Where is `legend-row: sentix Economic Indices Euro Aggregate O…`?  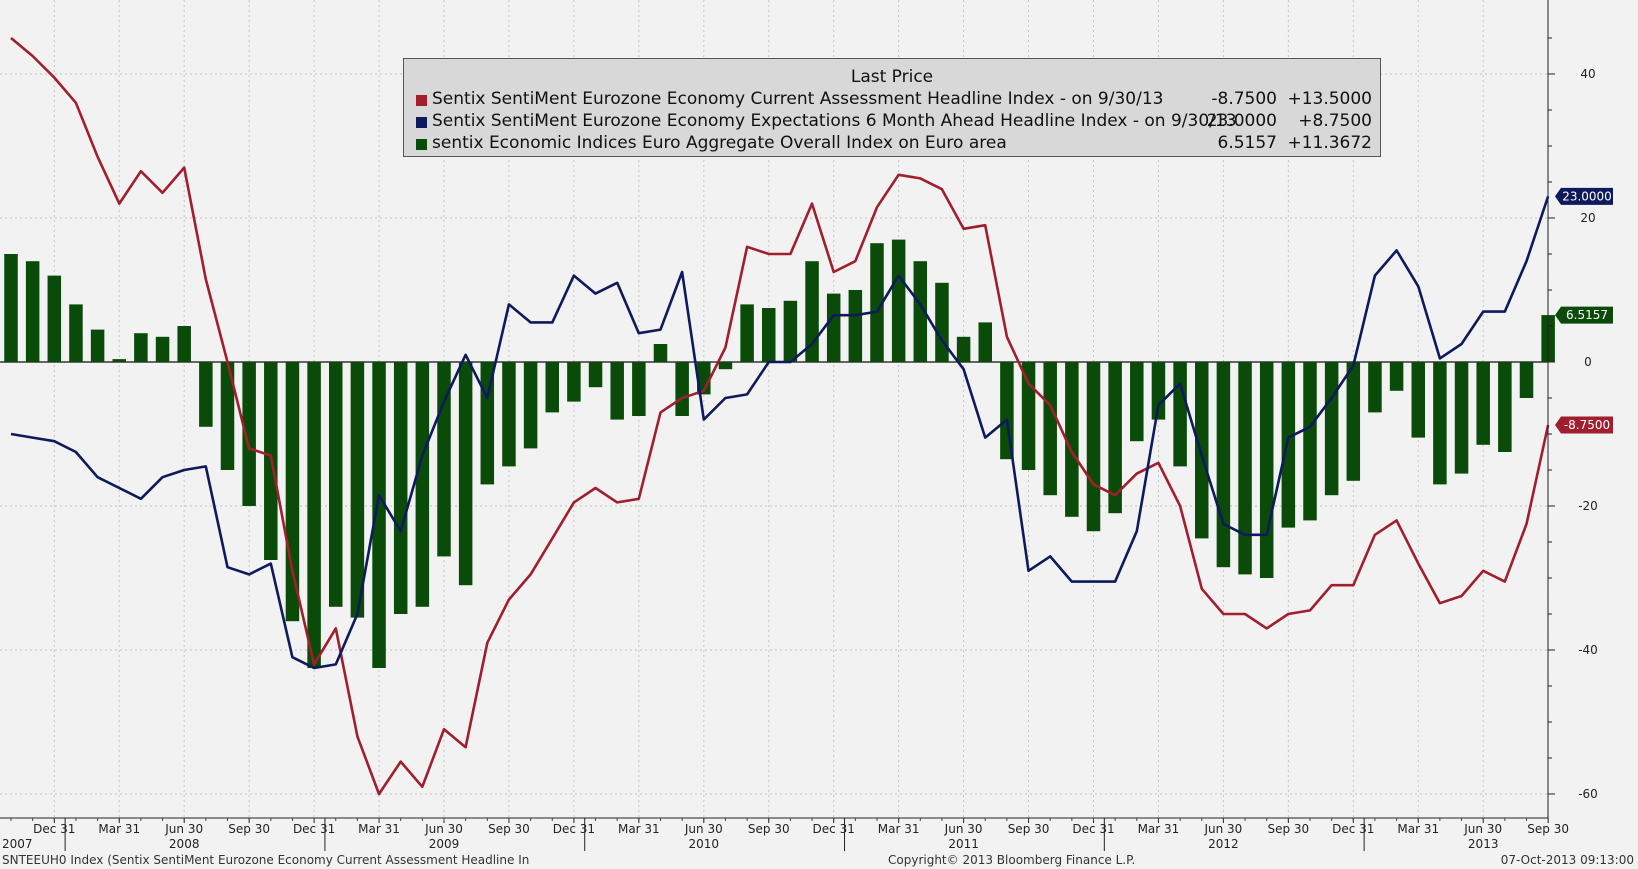 legend-row: sentix Economic Indices Euro Aggregate O… is located at coordinates (894, 144).